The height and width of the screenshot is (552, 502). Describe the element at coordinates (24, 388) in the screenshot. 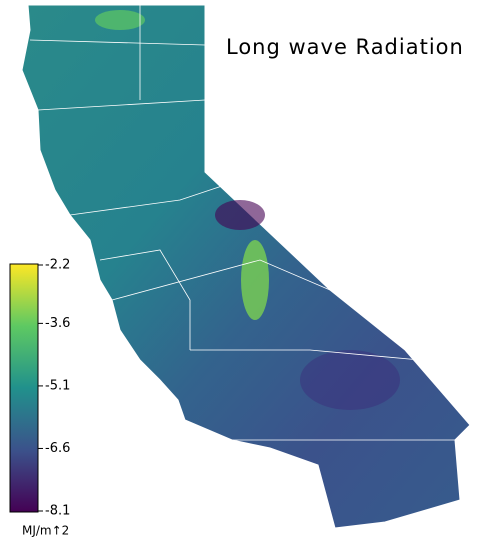

I see `colorbar` at that location.